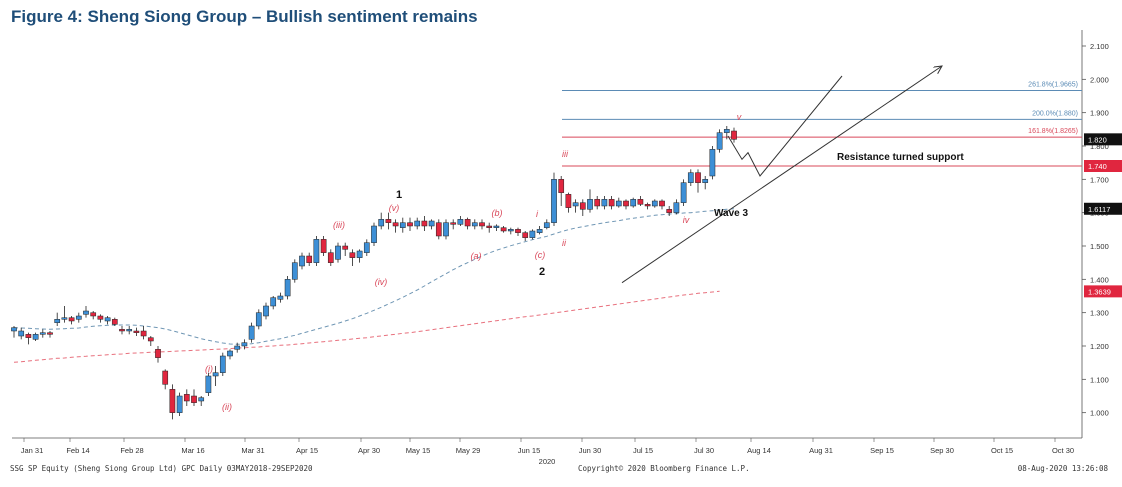  What do you see at coordinates (1097, 166) in the screenshot?
I see `price-tag-label: 1.740` at bounding box center [1097, 166].